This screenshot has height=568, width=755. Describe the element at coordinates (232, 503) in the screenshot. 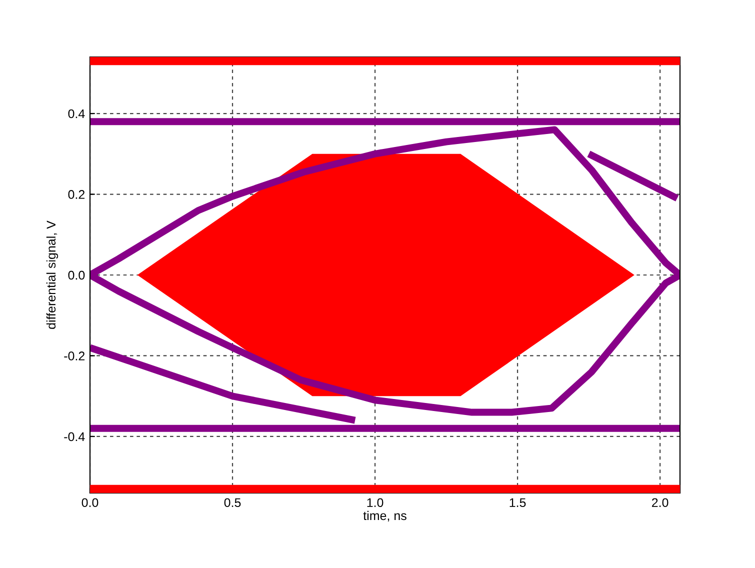

I see `x-tick-label: 0.5` at that location.